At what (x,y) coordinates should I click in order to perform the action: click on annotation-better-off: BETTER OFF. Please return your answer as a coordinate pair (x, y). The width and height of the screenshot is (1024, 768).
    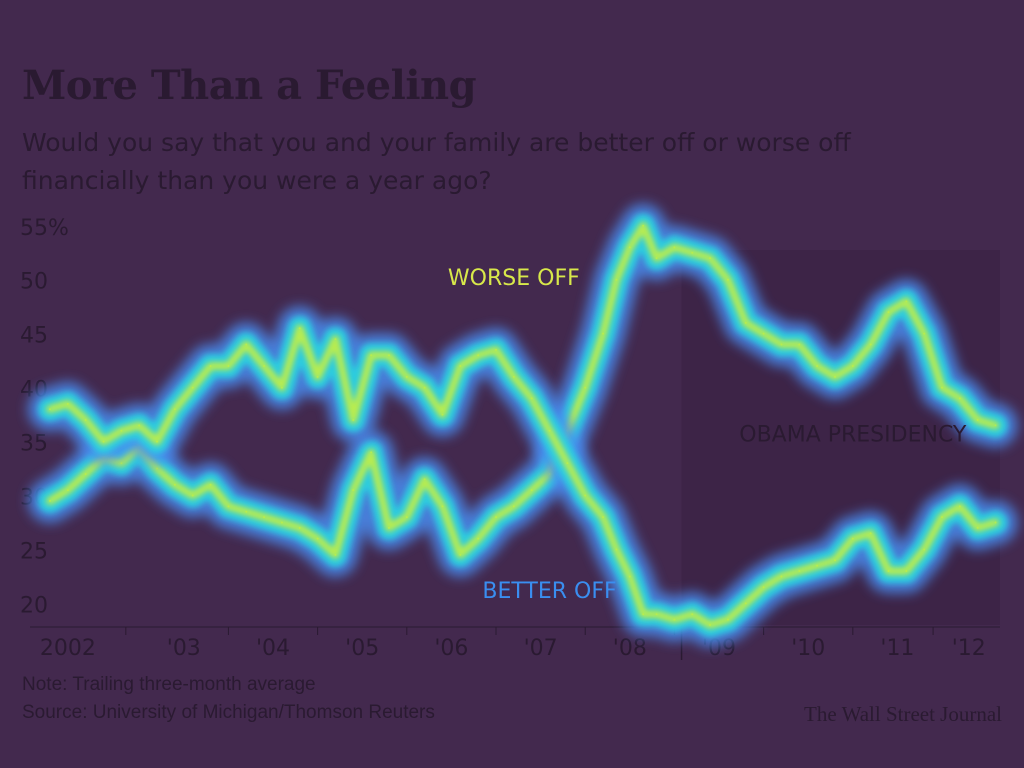
    Looking at the image, I should click on (549, 591).